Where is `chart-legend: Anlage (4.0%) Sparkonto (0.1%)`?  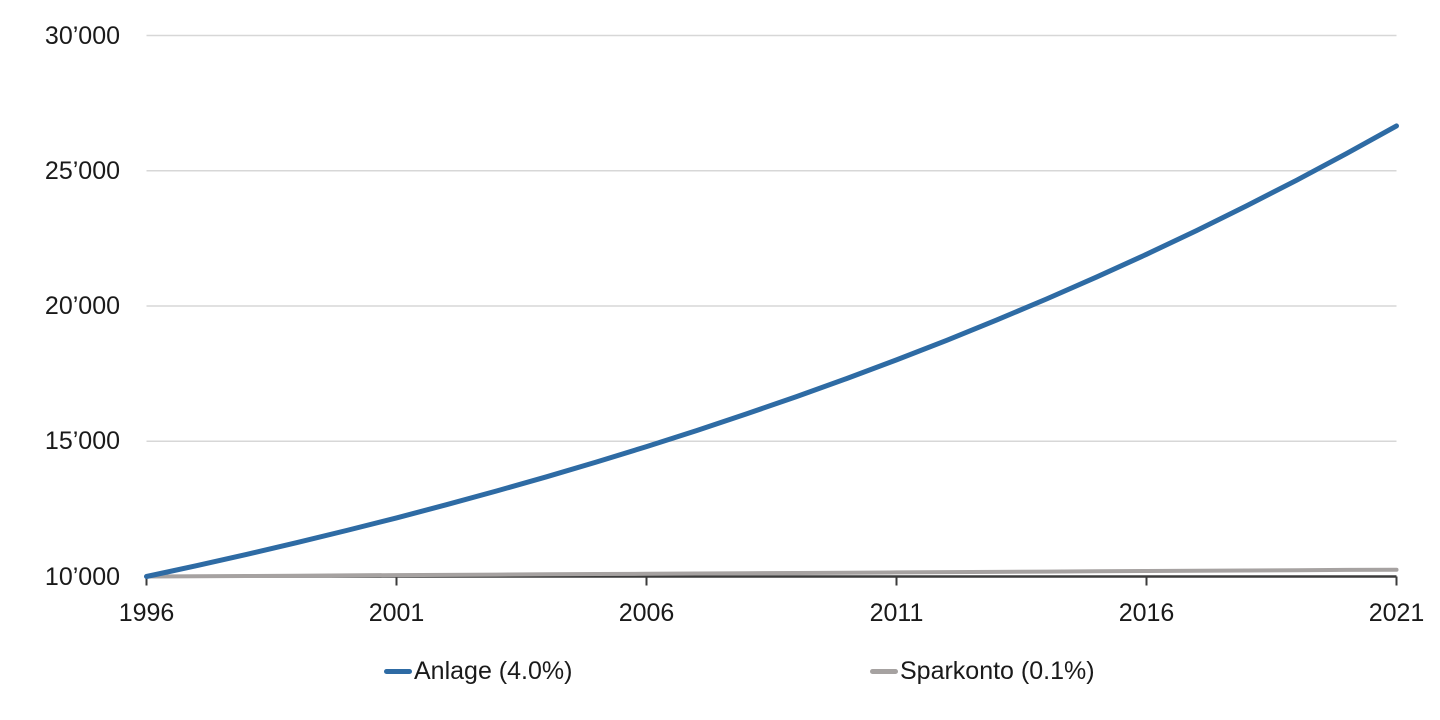 chart-legend: Anlage (4.0%) Sparkonto (0.1%) is located at coordinates (720, 671).